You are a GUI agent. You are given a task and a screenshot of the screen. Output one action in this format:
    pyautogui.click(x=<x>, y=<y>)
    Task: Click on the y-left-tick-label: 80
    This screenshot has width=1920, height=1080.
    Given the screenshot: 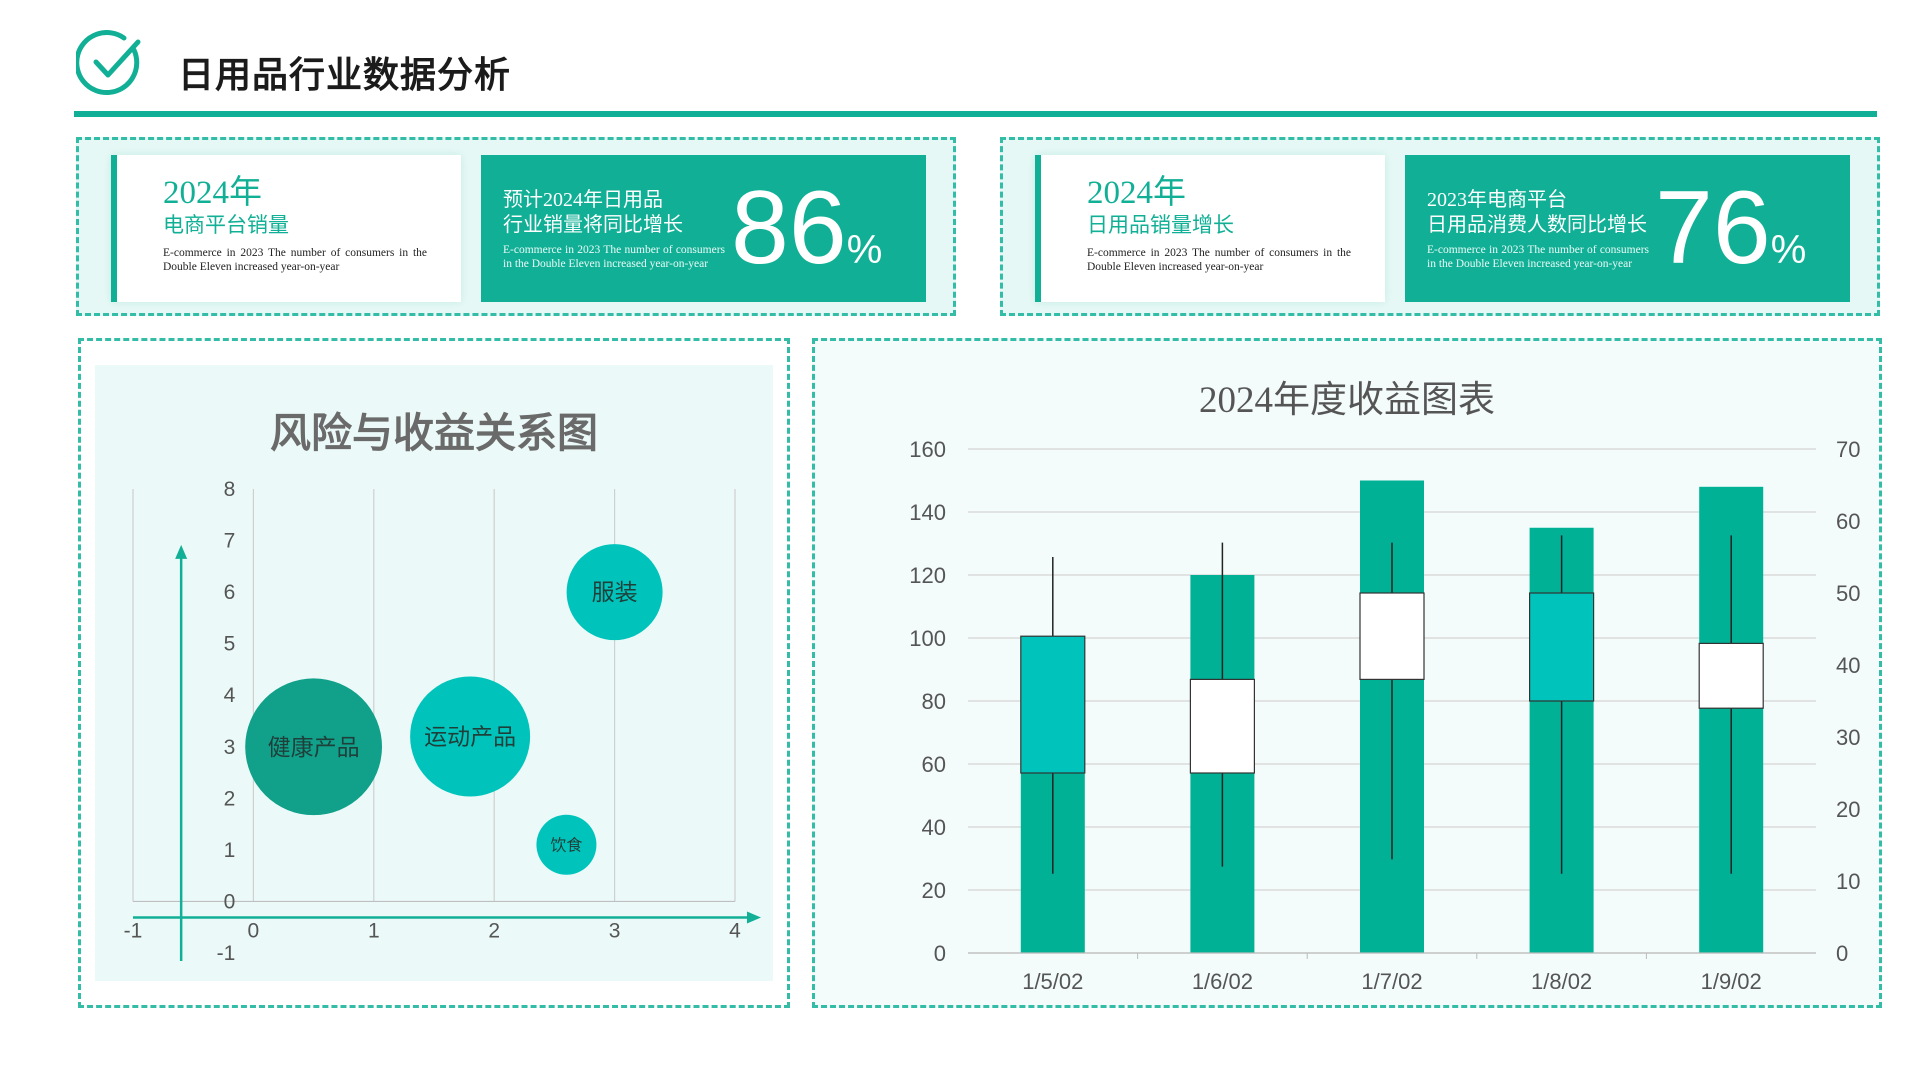 What is the action you would take?
    pyautogui.click(x=934, y=701)
    